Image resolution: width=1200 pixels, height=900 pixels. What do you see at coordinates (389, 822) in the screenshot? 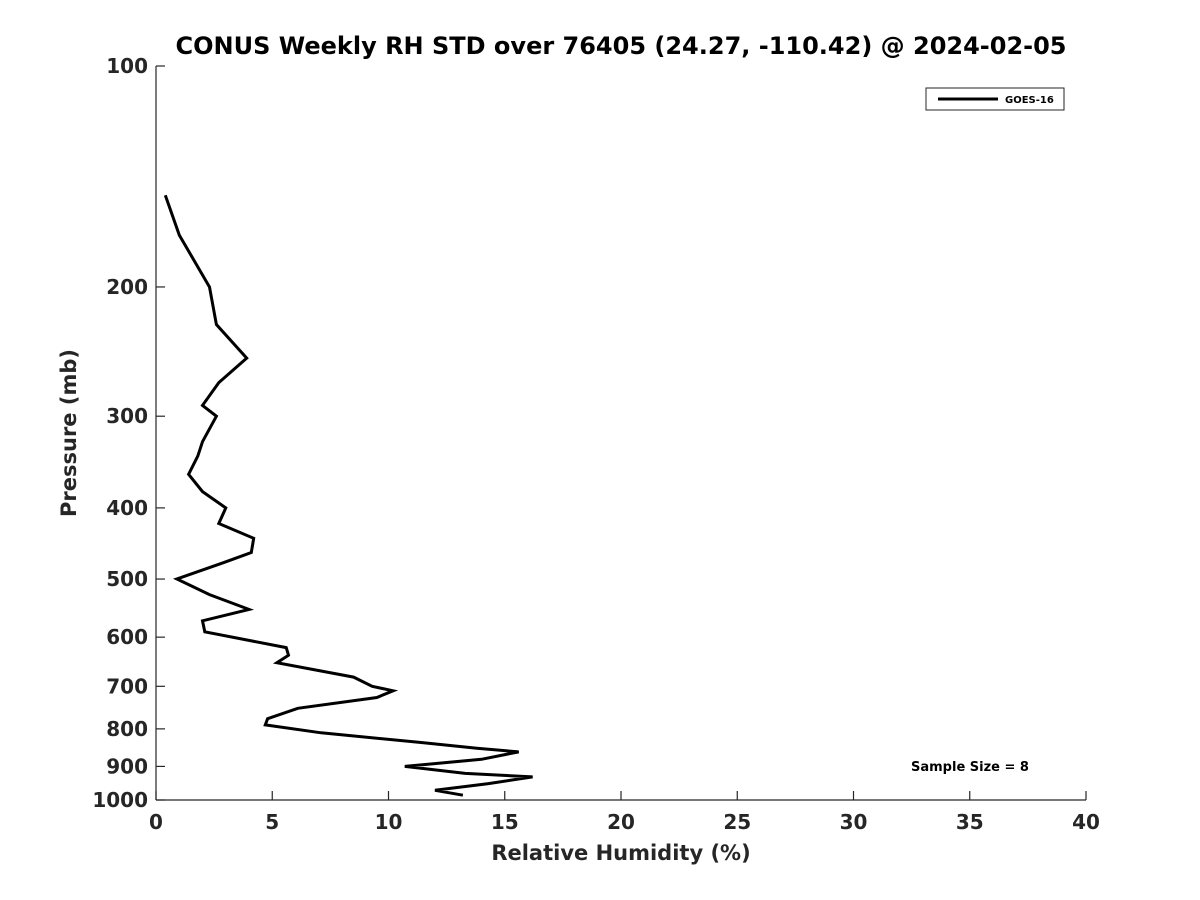
I see `x-tick-label: 10` at bounding box center [389, 822].